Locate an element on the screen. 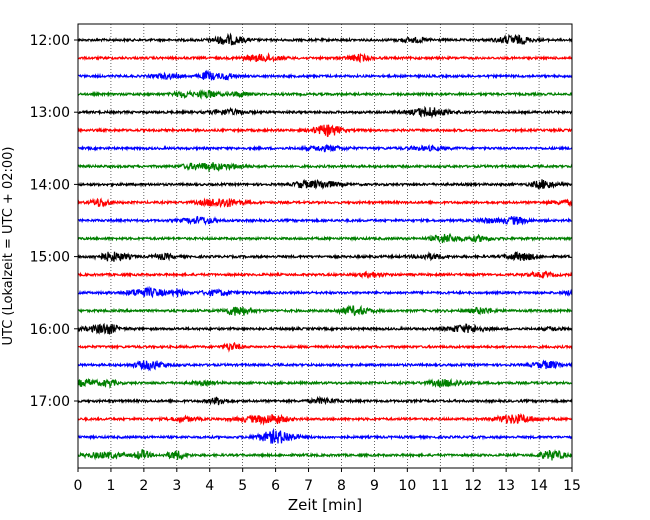 The height and width of the screenshot is (520, 650). y-tick-label: 12:00 is located at coordinates (50, 41).